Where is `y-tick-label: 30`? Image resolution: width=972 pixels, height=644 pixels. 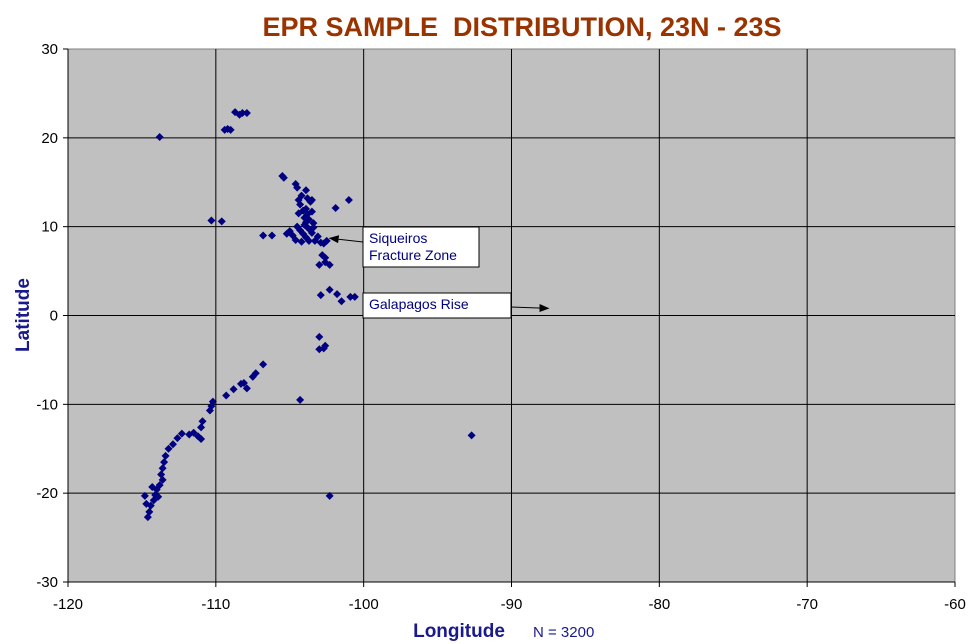 y-tick-label: 30 is located at coordinates (49, 49).